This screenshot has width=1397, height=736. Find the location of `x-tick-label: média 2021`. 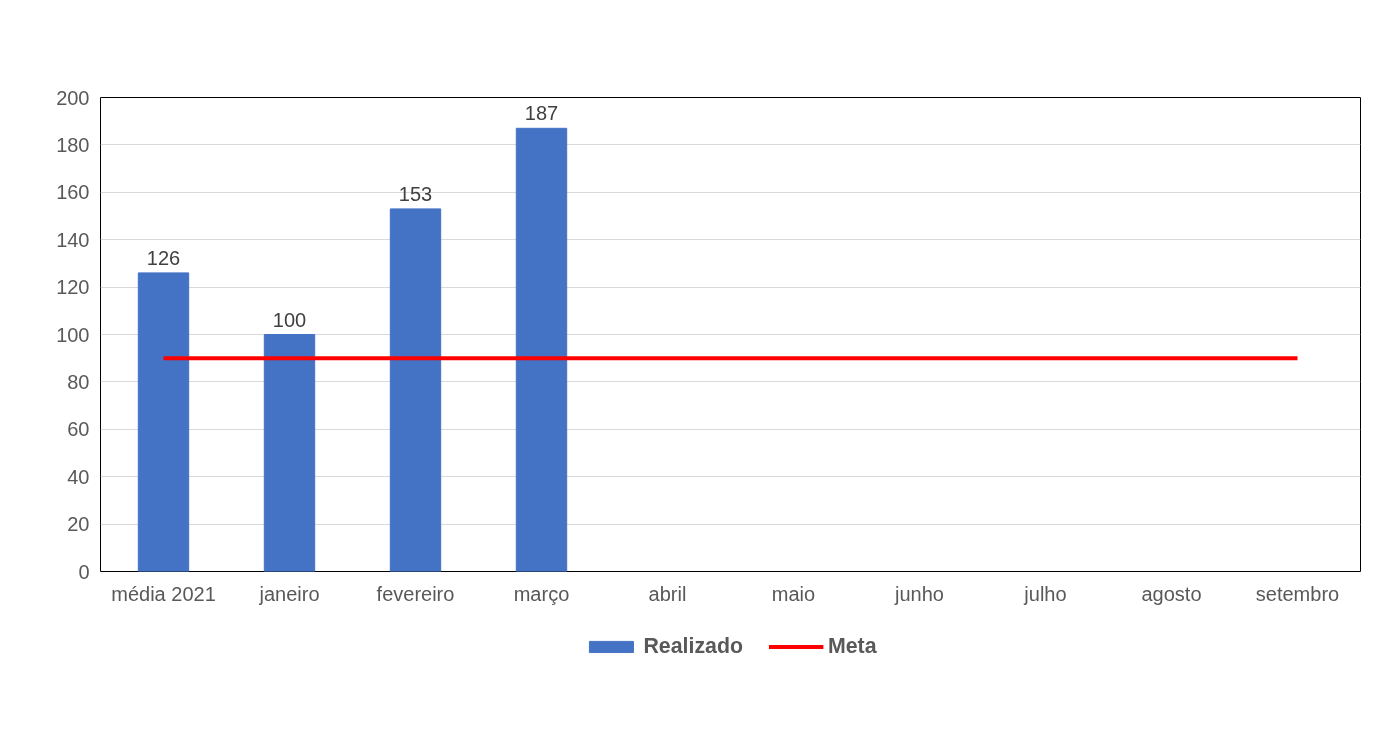

x-tick-label: média 2021 is located at coordinates (163, 593).